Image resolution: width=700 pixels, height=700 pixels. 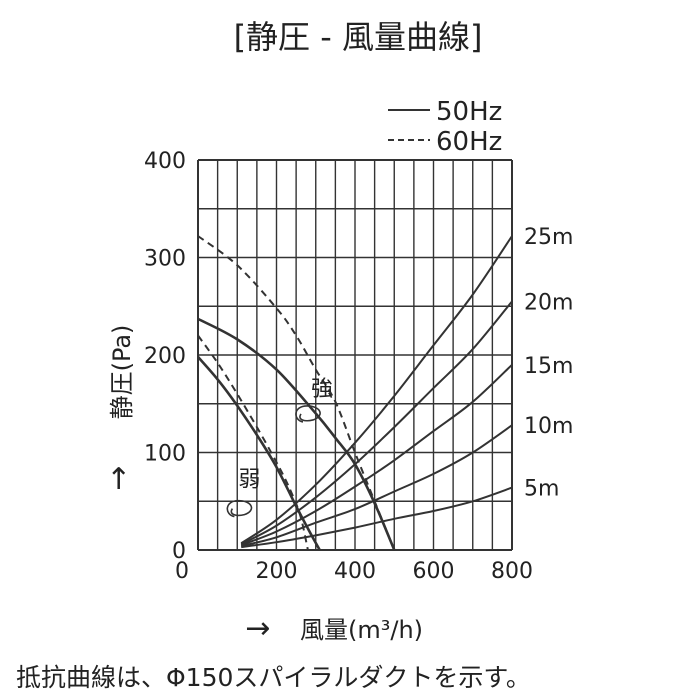 I want to click on resistance-curve-15m, so click(x=376, y=455).